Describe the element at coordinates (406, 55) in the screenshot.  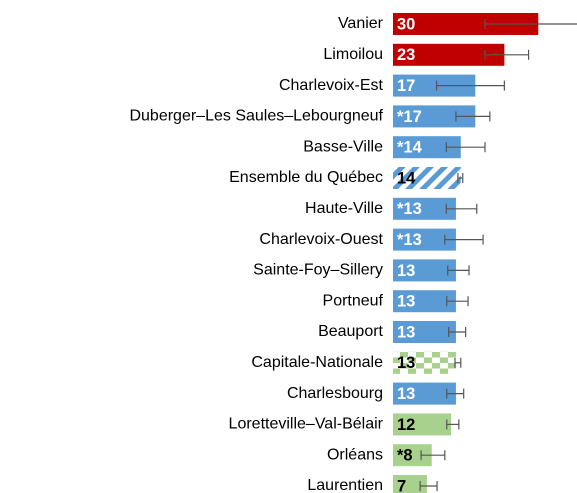
I see `value-label: 23` at that location.